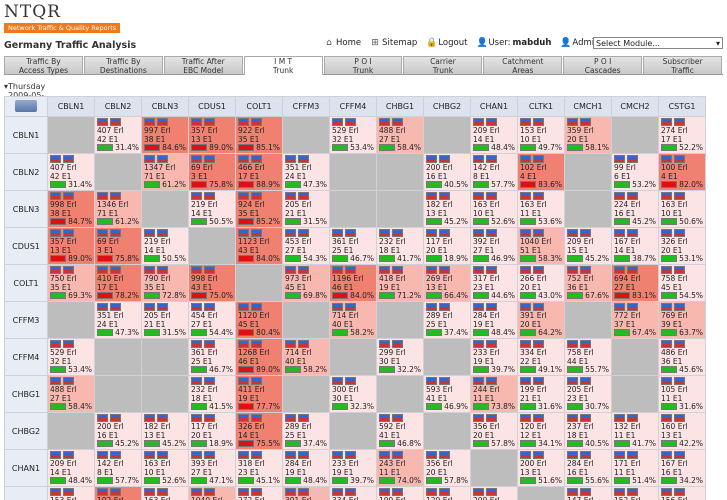 The image size is (727, 500). I want to click on matrix-cell: 592 Erl 41 E1 46.8%, so click(400, 431).